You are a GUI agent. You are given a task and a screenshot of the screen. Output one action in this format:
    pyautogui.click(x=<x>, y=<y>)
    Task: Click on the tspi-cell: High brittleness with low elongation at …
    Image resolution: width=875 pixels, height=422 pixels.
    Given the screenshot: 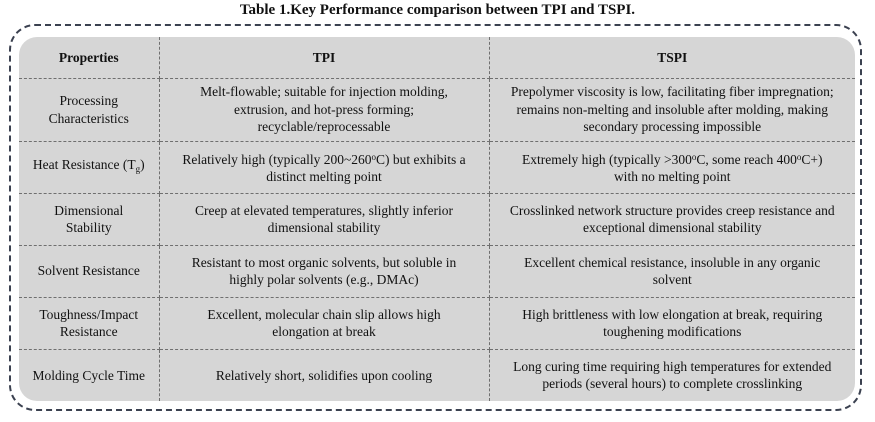 What is the action you would take?
    pyautogui.click(x=671, y=323)
    